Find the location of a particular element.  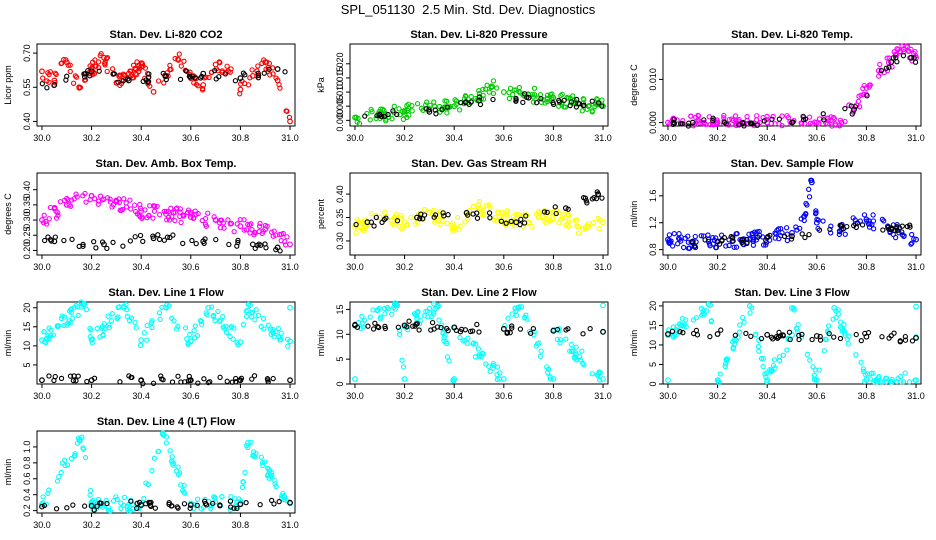

y-tick-label: 0 is located at coordinates (653, 383).